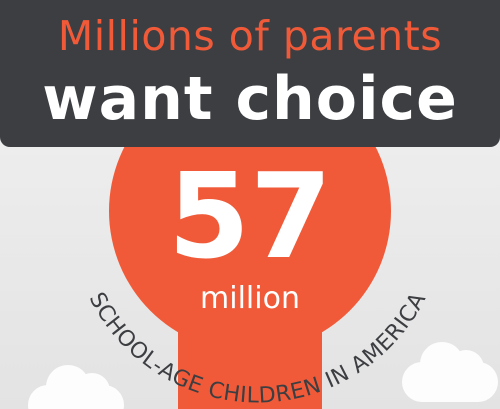 The height and width of the screenshot is (409, 500). Describe the element at coordinates (76, 387) in the screenshot. I see `cloud-left` at that location.